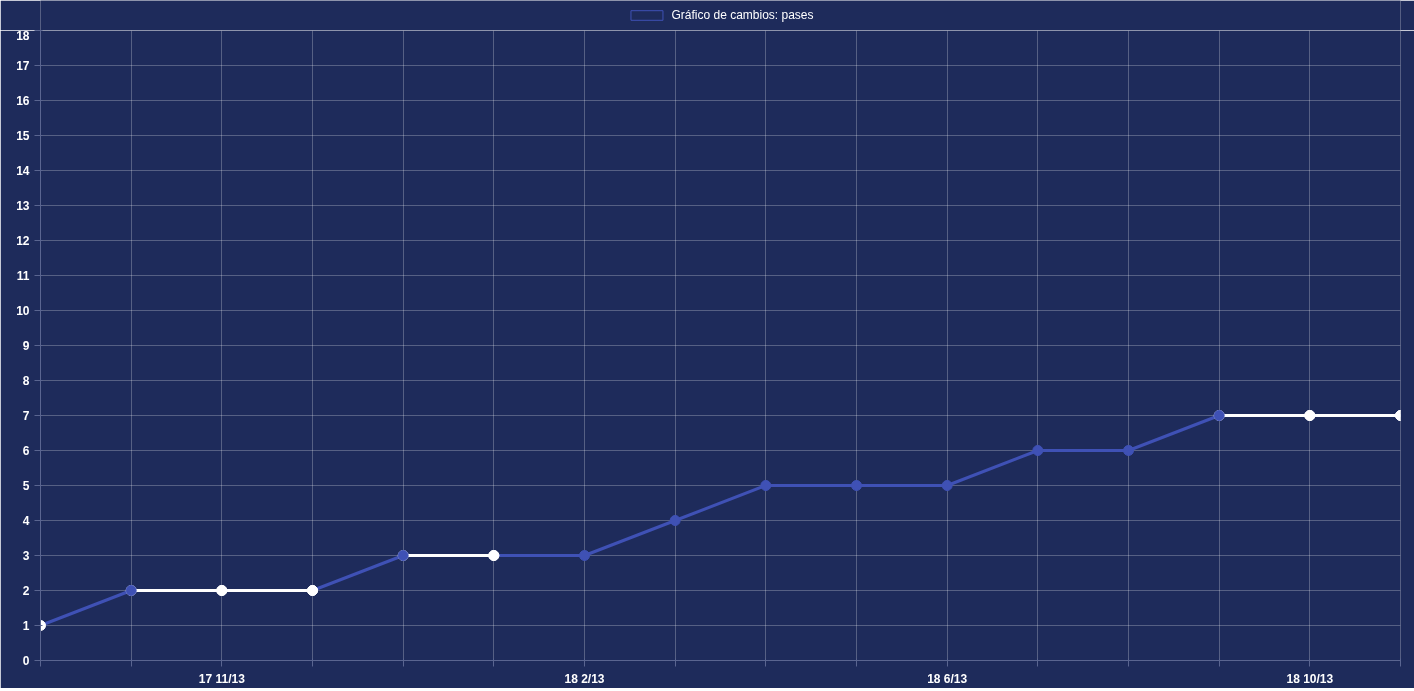 This screenshot has height=691, width=1414. Describe the element at coordinates (23, 101) in the screenshot. I see `y-tick-label: 16` at that location.